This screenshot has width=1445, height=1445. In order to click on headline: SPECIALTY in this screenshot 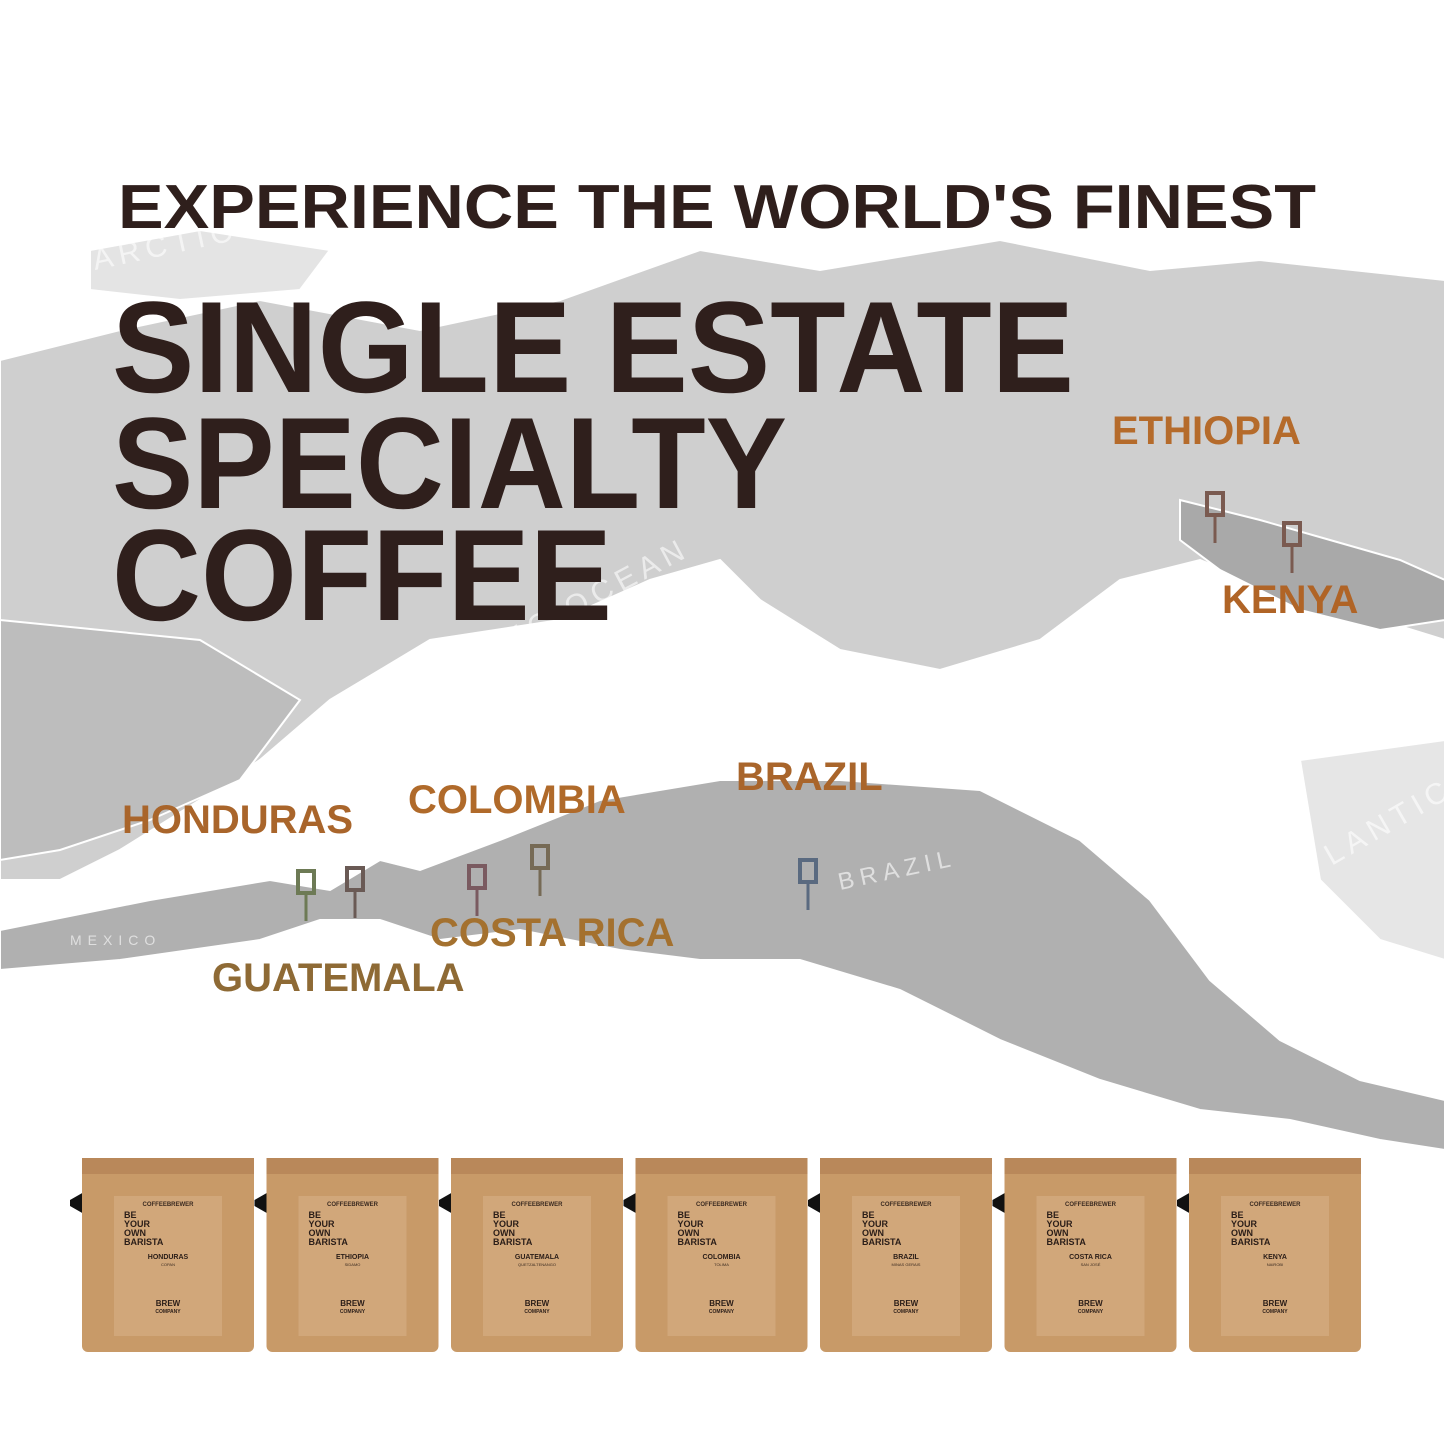, I will do `click(449, 463)`.